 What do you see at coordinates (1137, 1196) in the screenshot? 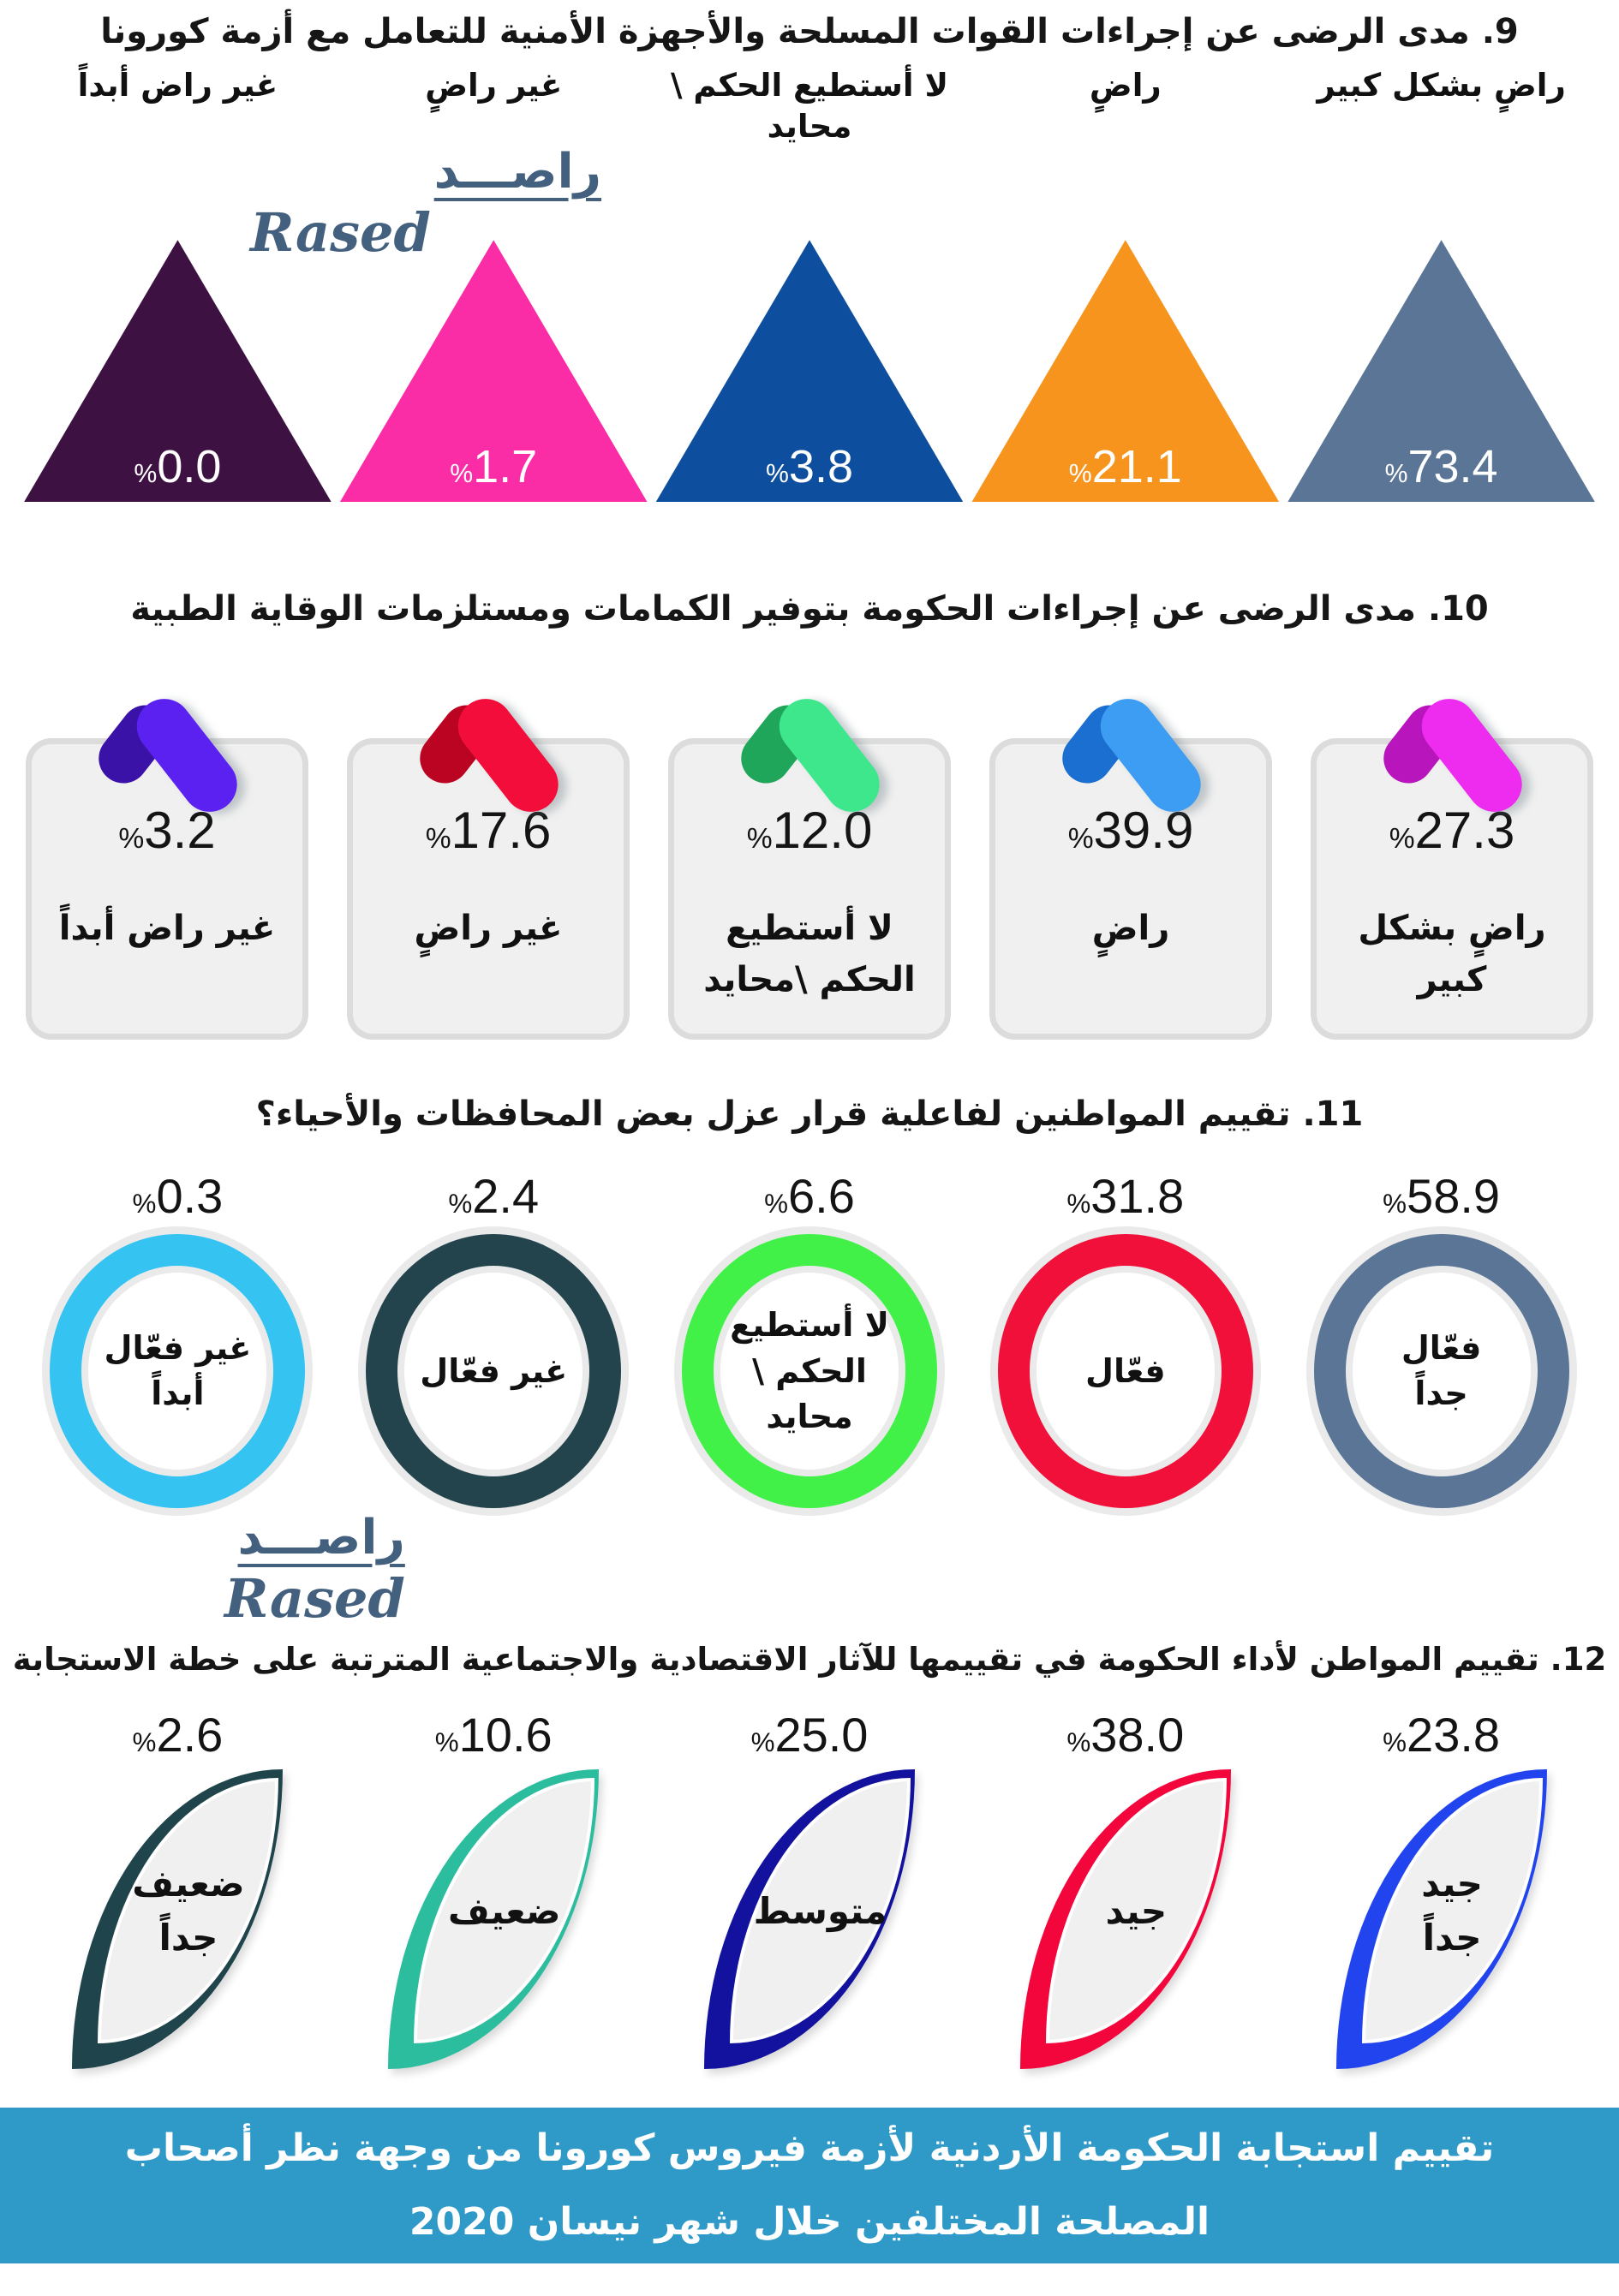
I see `percent-value: 31.8` at bounding box center [1137, 1196].